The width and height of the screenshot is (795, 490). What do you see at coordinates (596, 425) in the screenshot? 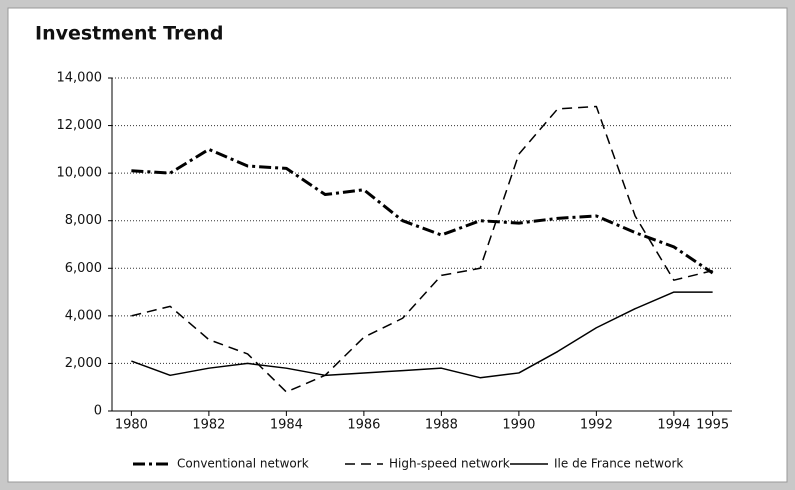
I see `x-tick-label: 1992` at bounding box center [596, 425].